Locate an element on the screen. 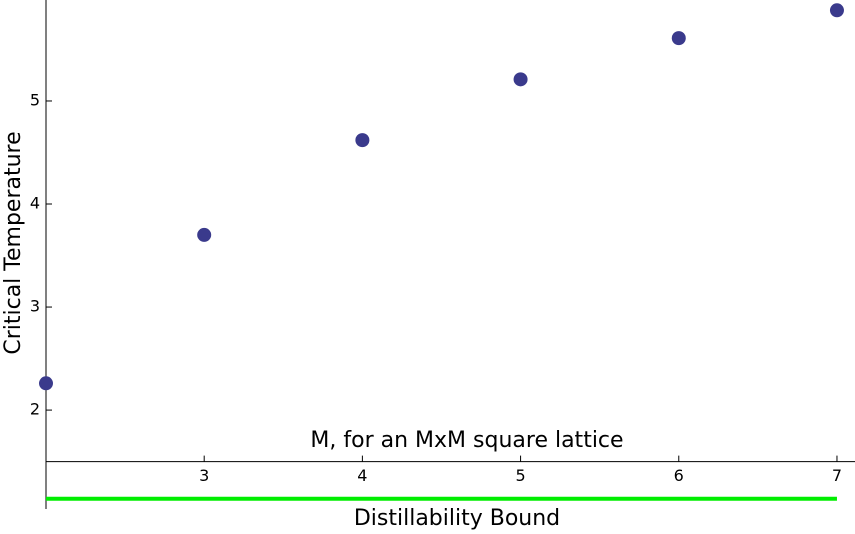 The height and width of the screenshot is (534, 855). y-tick-label: 5 is located at coordinates (35, 99).